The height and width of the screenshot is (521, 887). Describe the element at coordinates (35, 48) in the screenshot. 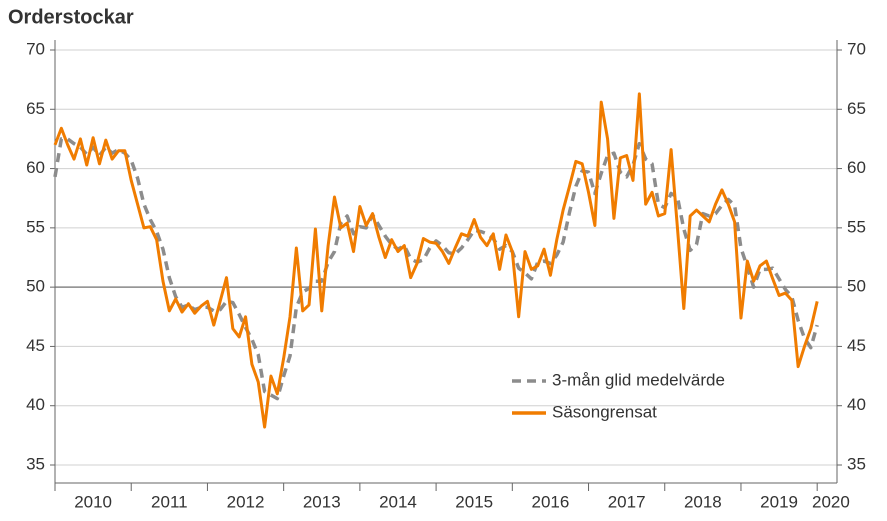

I see `y-tick-label: 70` at that location.